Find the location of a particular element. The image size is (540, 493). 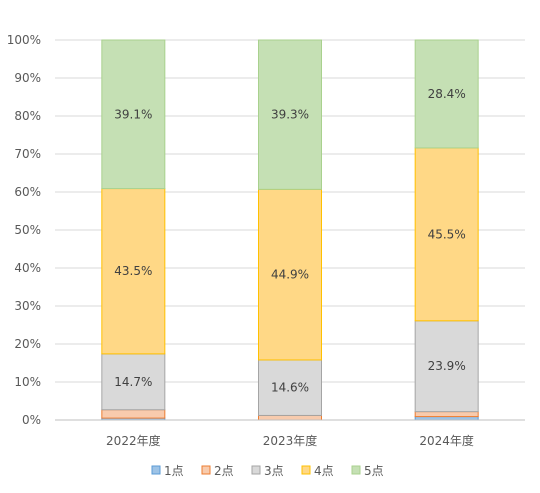

legend-label: 4点 is located at coordinates (324, 471).